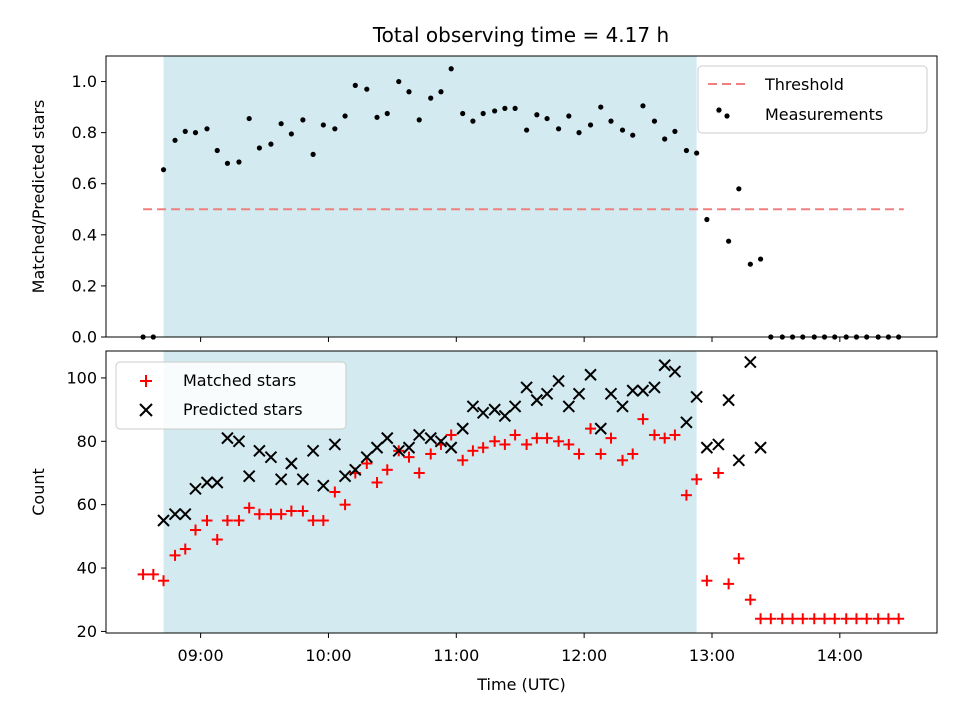 The height and width of the screenshot is (720, 960). Describe the element at coordinates (231, 395) in the screenshot. I see `count-legend: Matched stars Predicted stars` at that location.